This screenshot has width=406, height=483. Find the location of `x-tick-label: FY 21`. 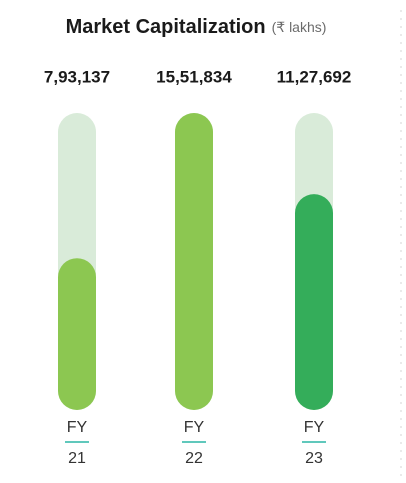

x-tick-label: FY 21 is located at coordinates (77, 443).